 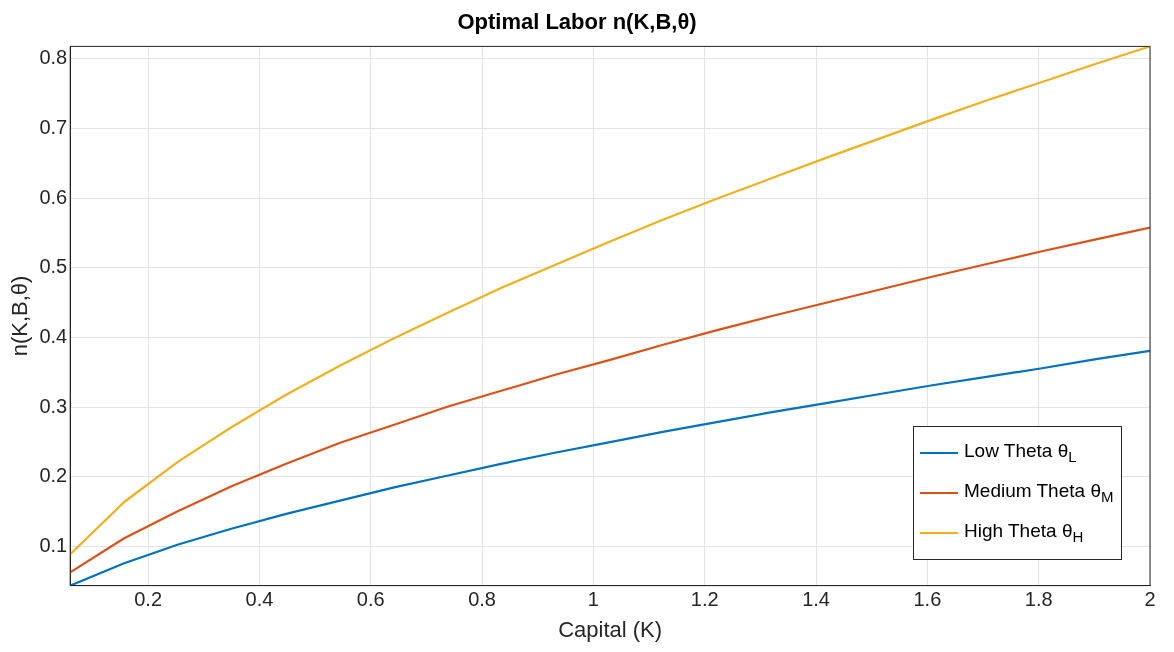 What do you see at coordinates (610, 629) in the screenshot?
I see `x-axis-title: Capital (K)` at bounding box center [610, 629].